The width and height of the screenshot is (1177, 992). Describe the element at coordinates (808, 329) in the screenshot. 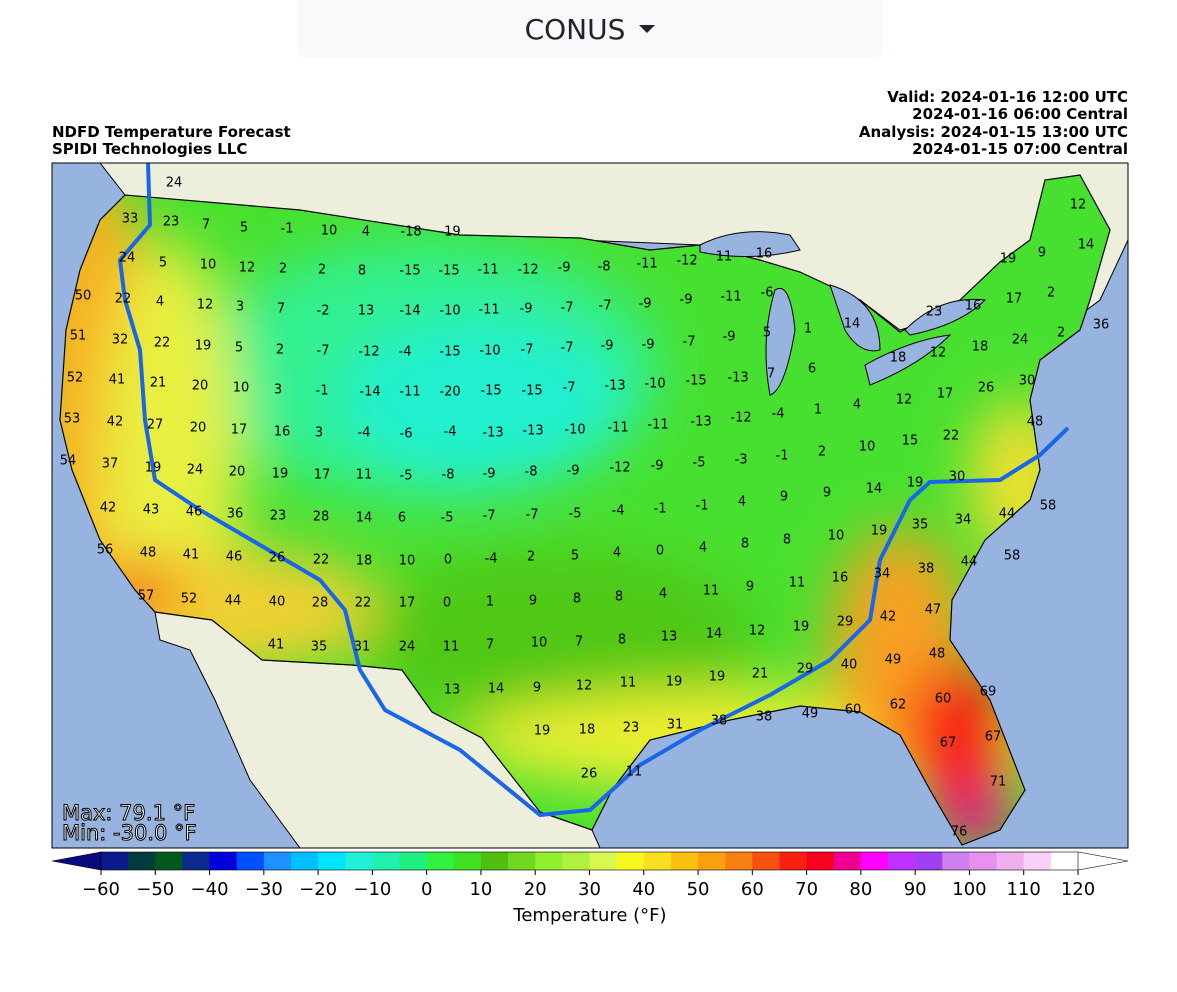

I see `station-temp: 1` at that location.